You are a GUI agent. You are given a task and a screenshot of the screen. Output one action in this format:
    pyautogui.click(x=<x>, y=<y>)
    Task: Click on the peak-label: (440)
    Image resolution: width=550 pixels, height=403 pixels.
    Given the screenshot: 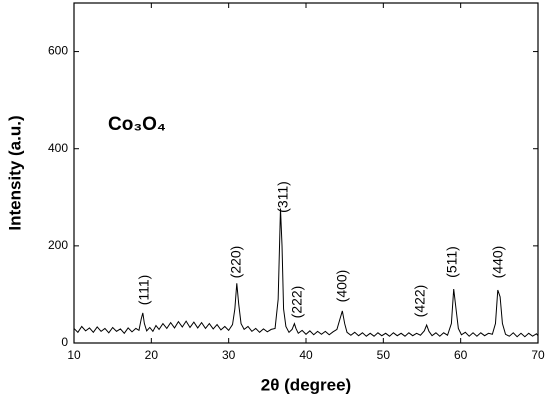 What is the action you would take?
    pyautogui.click(x=498, y=262)
    